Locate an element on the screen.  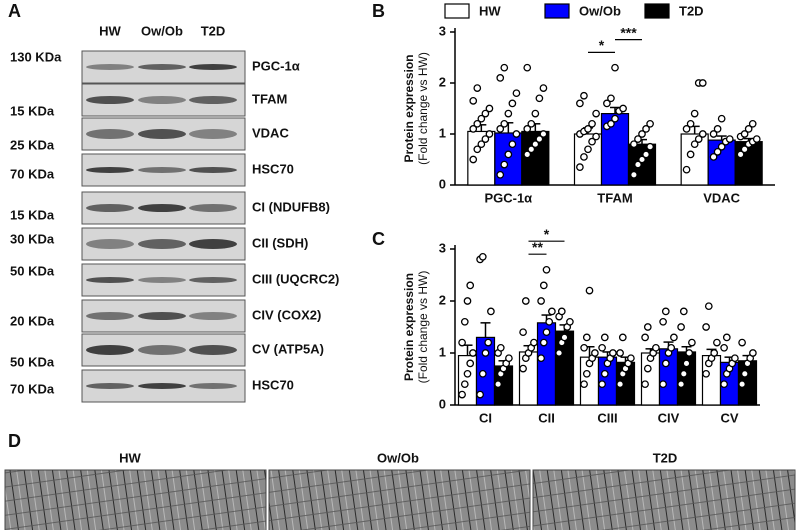
blot-protein: HSC70 is located at coordinates (273, 168).